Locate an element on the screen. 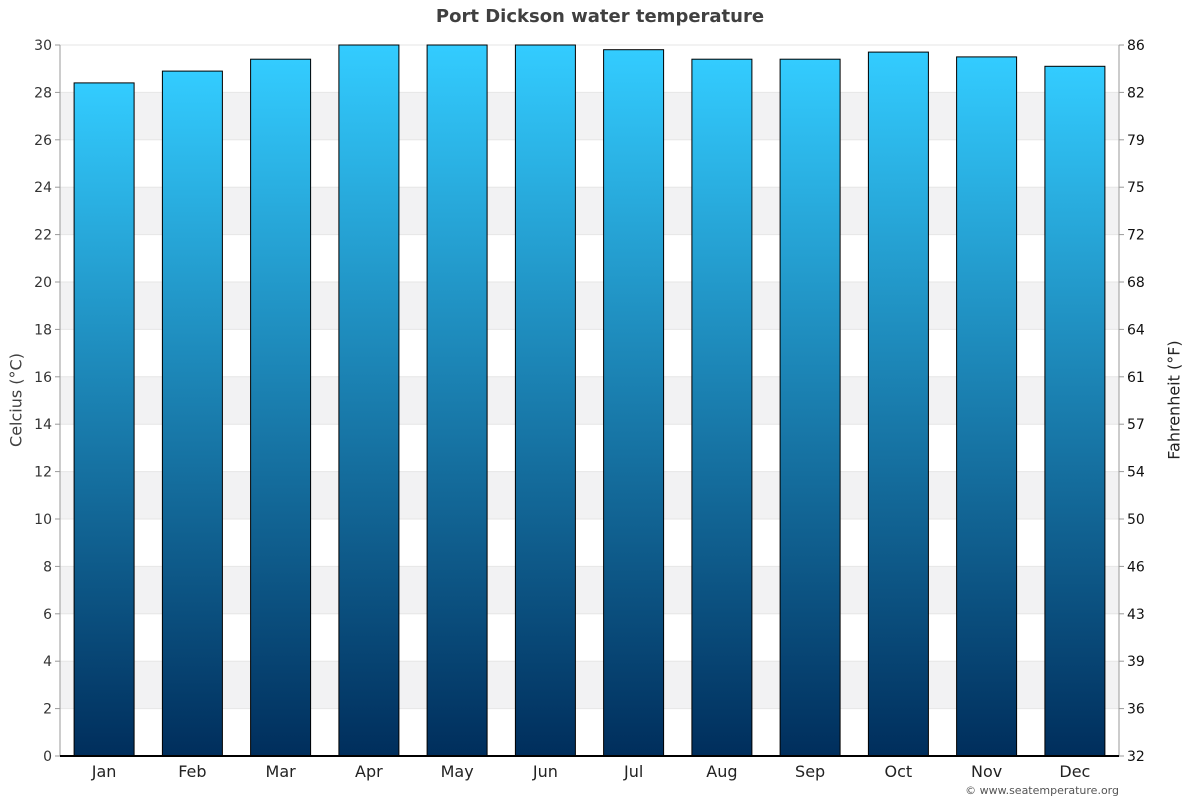 The image size is (1200, 800). y-tick-label-right: 57 is located at coordinates (1136, 425).